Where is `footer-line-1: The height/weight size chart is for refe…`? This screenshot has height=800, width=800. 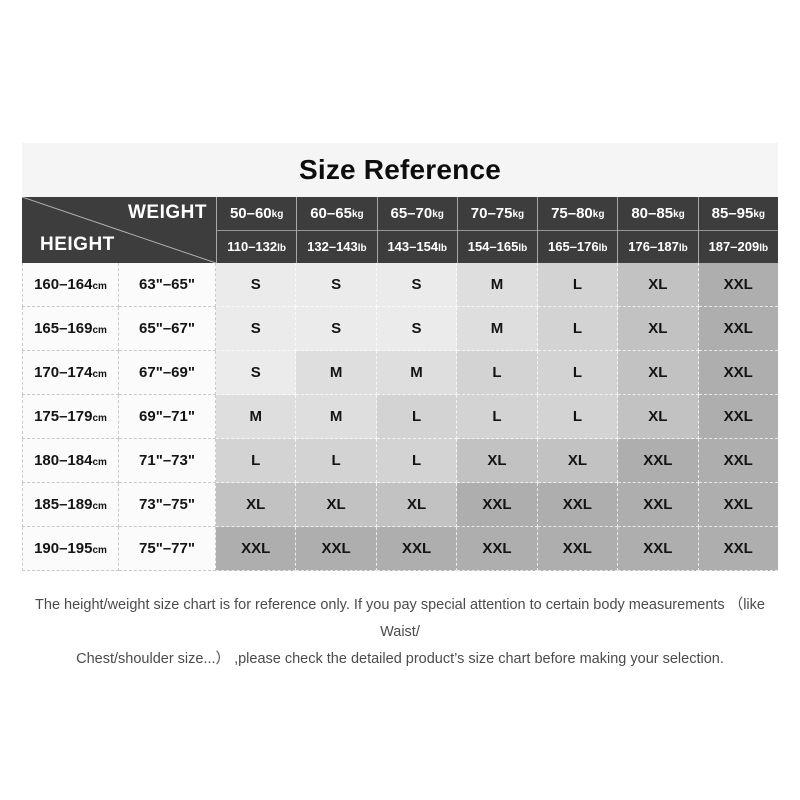
footer-line-1: The height/weight size chart is for refe… is located at coordinates (400, 618).